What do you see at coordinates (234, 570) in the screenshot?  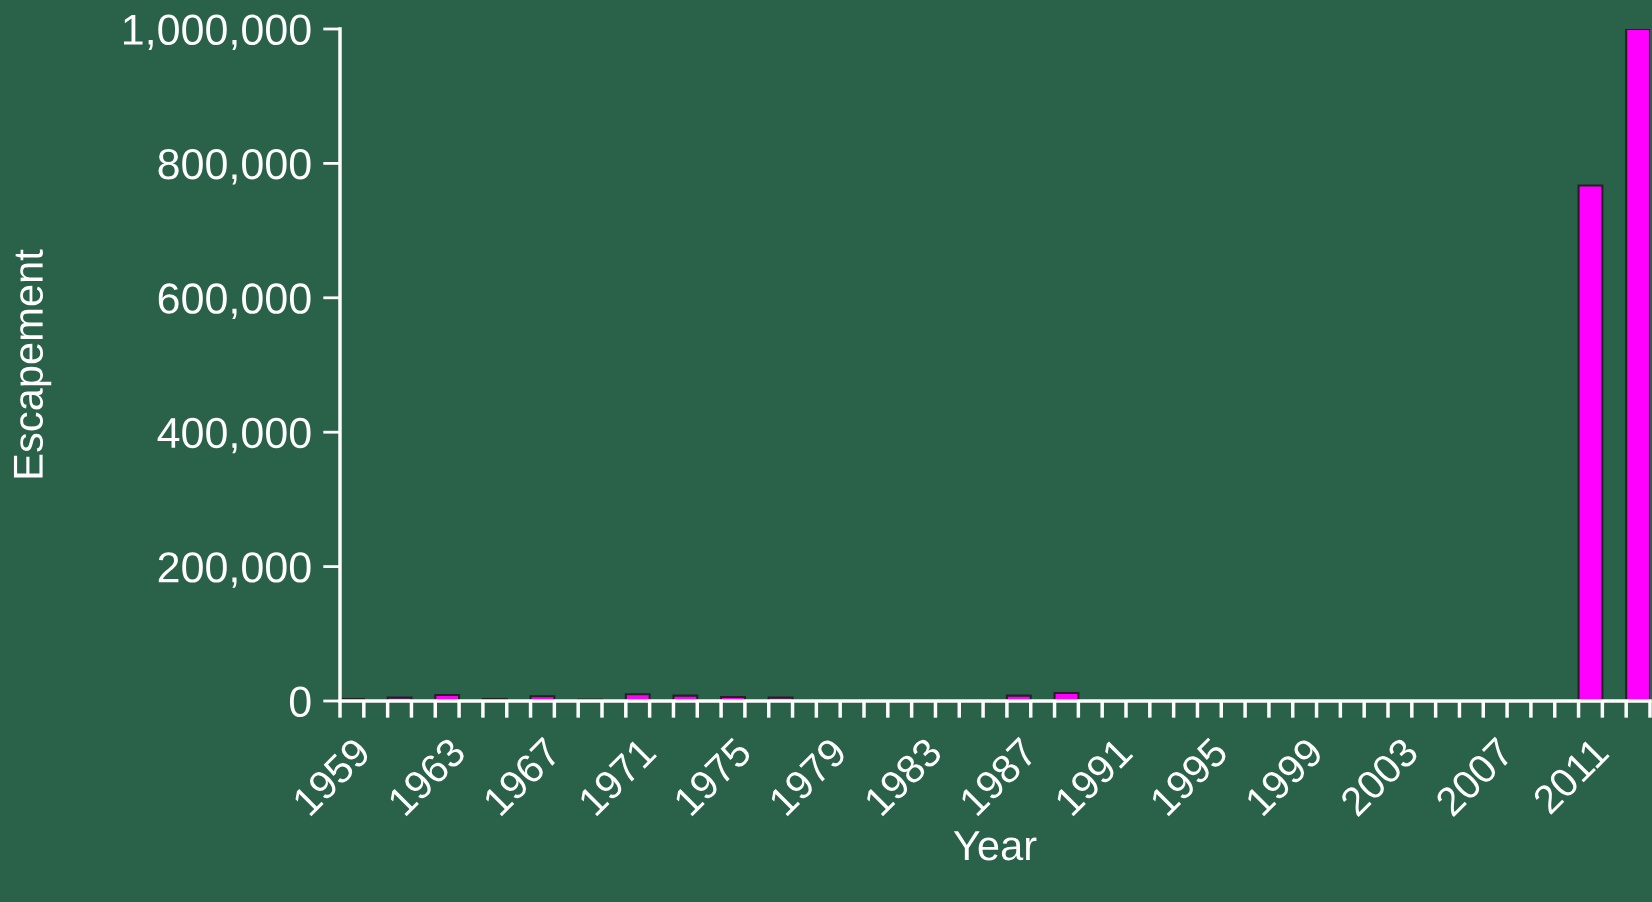 I see `y-tick-label: 200,000` at bounding box center [234, 570].